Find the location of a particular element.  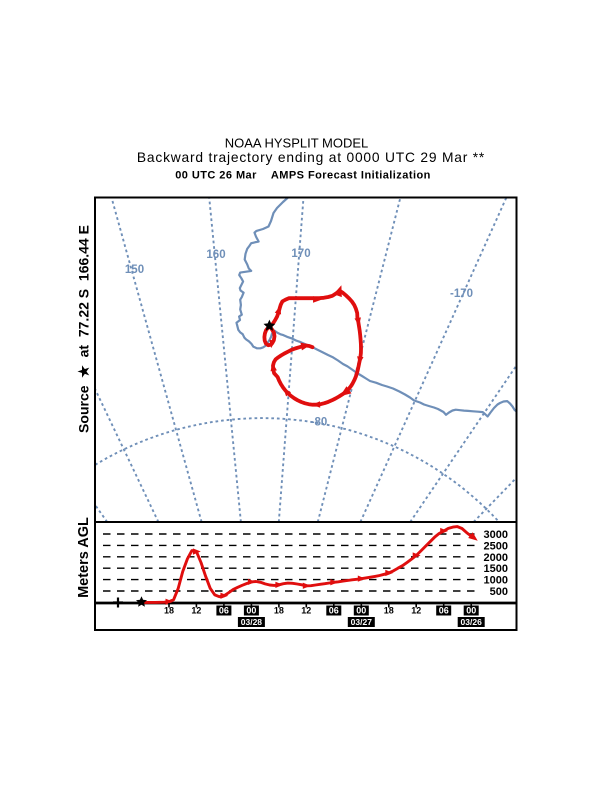

svg-text: 03/28 is located at coordinates (252, 622).